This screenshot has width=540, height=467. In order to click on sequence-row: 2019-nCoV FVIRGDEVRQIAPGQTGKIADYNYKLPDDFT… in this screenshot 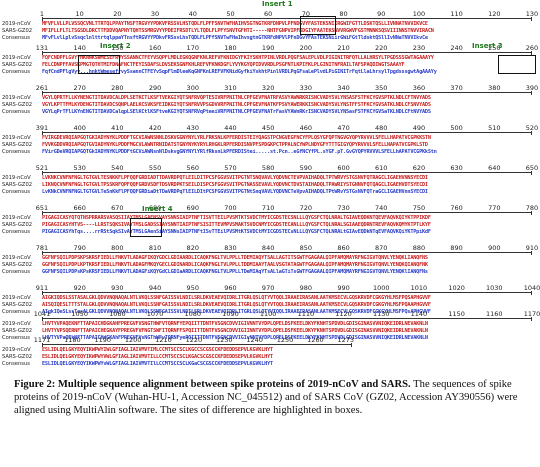, I will do `click(270, 138)`.